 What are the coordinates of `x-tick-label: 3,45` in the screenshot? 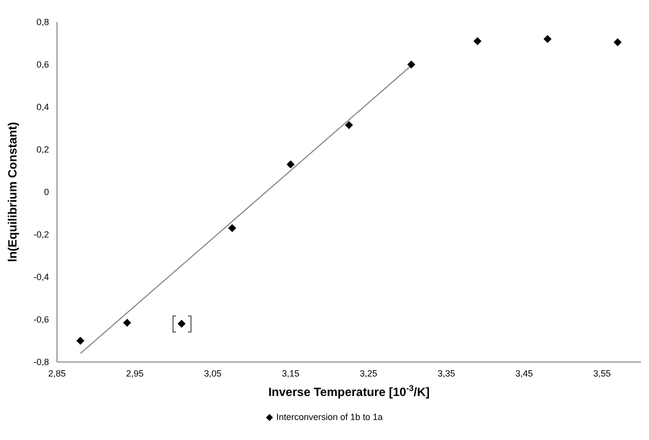 It's located at (524, 373).